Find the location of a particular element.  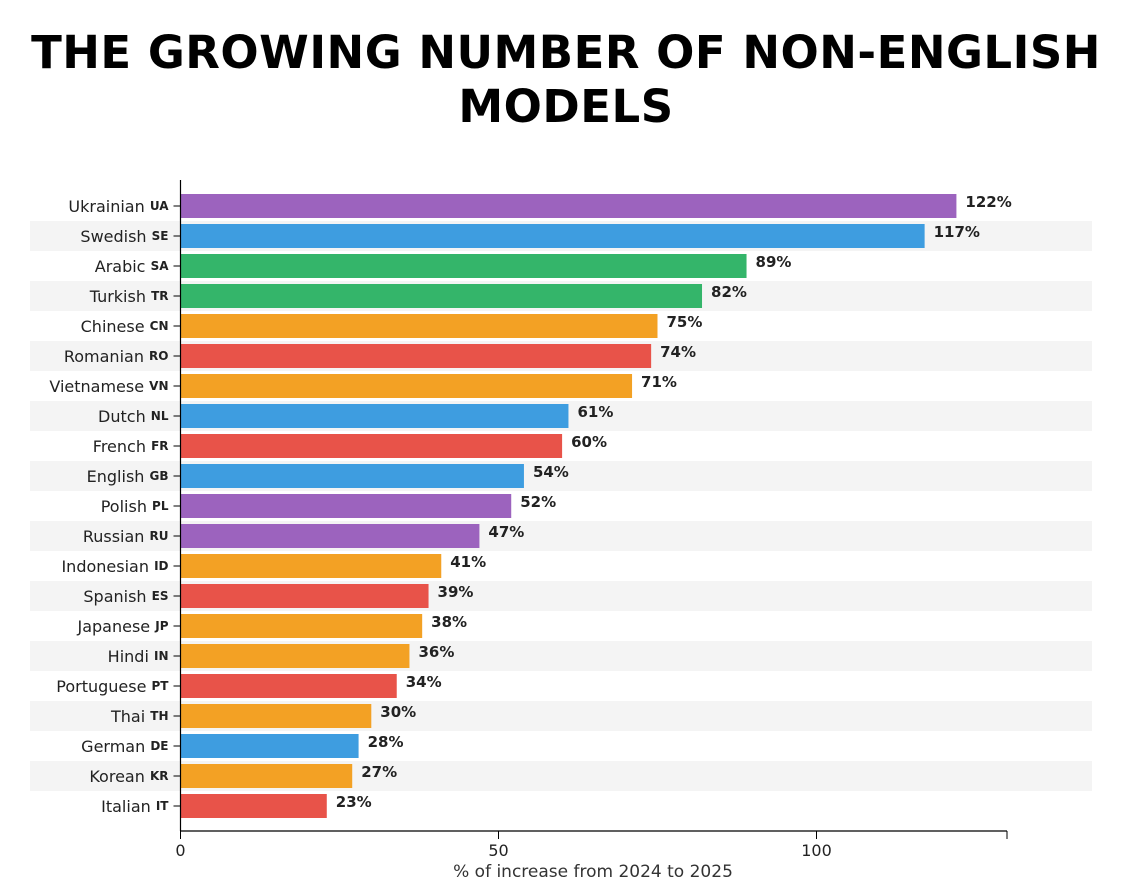

category-name: German is located at coordinates (115, 746).